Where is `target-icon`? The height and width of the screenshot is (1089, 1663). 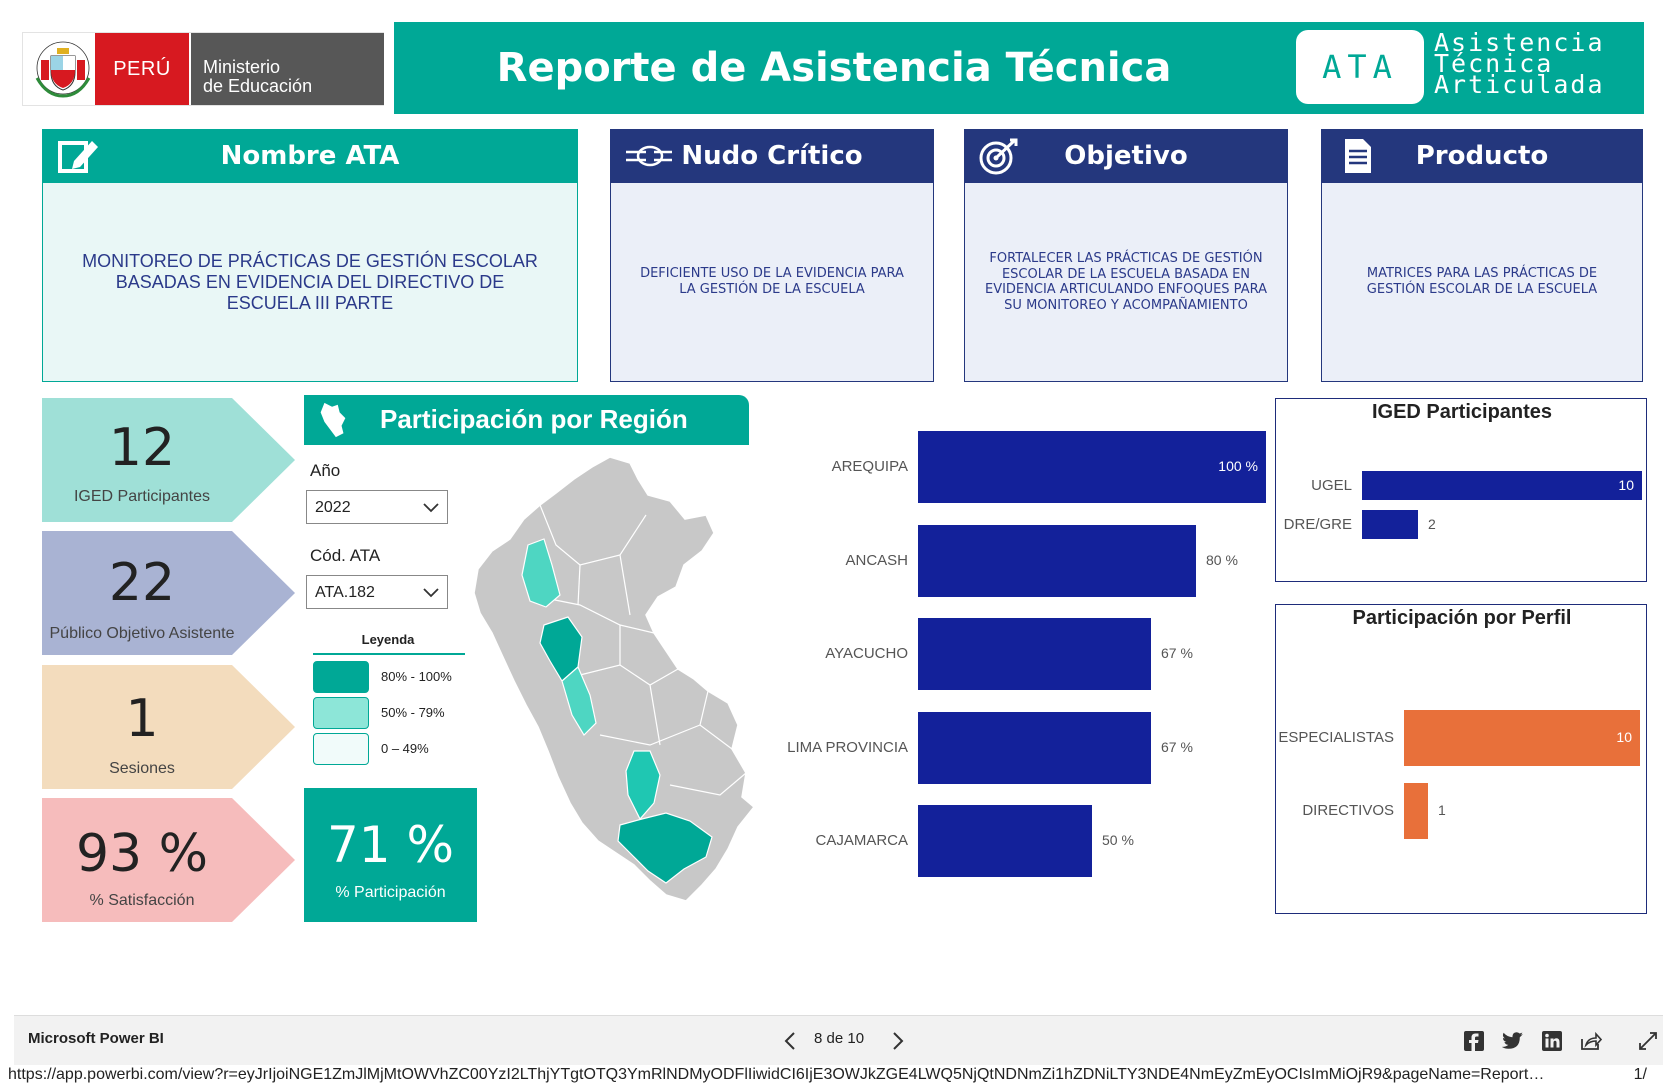
target-icon is located at coordinates (998, 156).